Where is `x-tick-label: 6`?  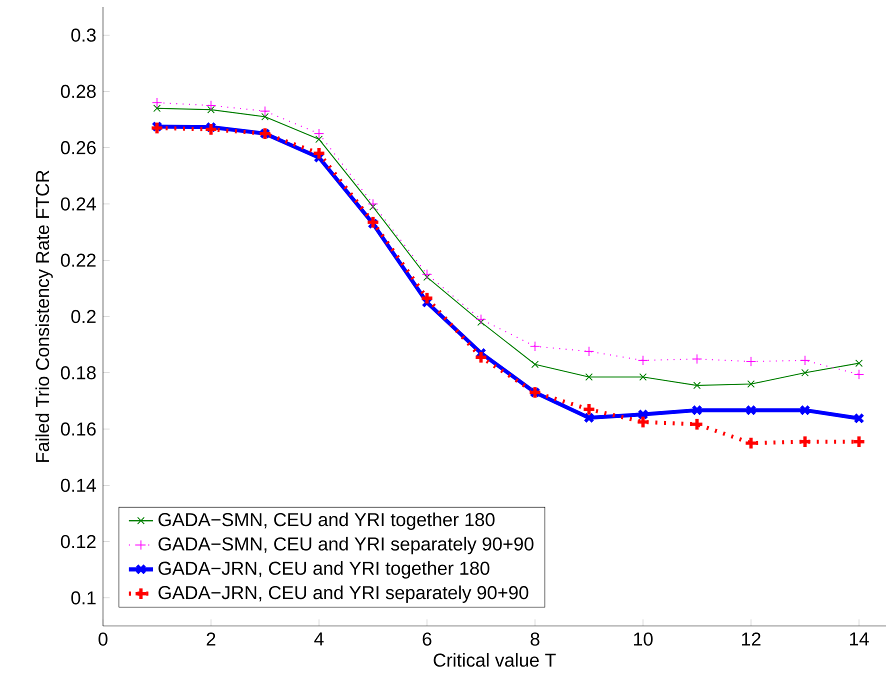
x-tick-label: 6 is located at coordinates (427, 639).